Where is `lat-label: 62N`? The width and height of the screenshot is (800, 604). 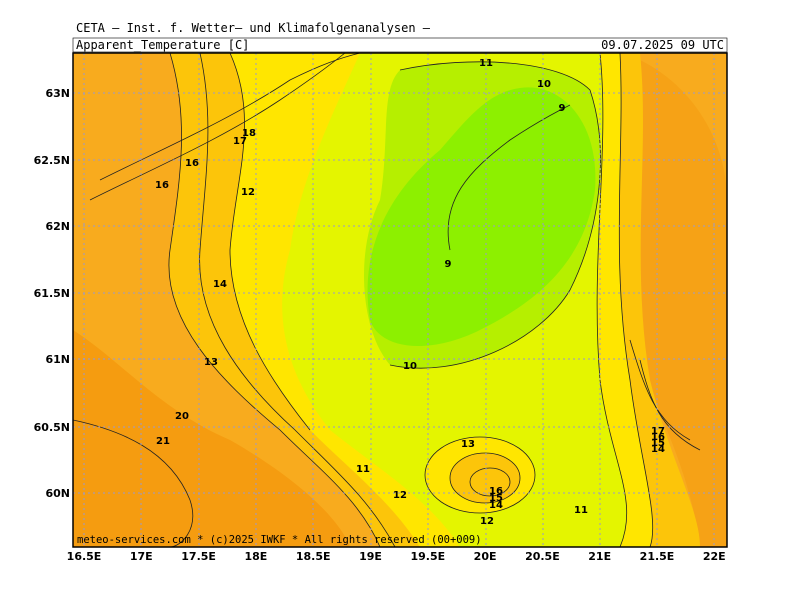 lat-label: 62N is located at coordinates (57, 226).